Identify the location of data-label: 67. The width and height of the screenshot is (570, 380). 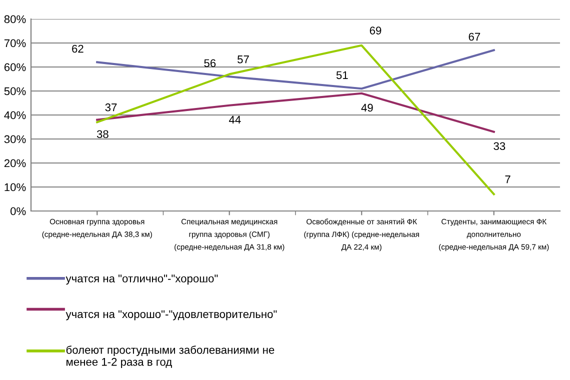
(474, 36).